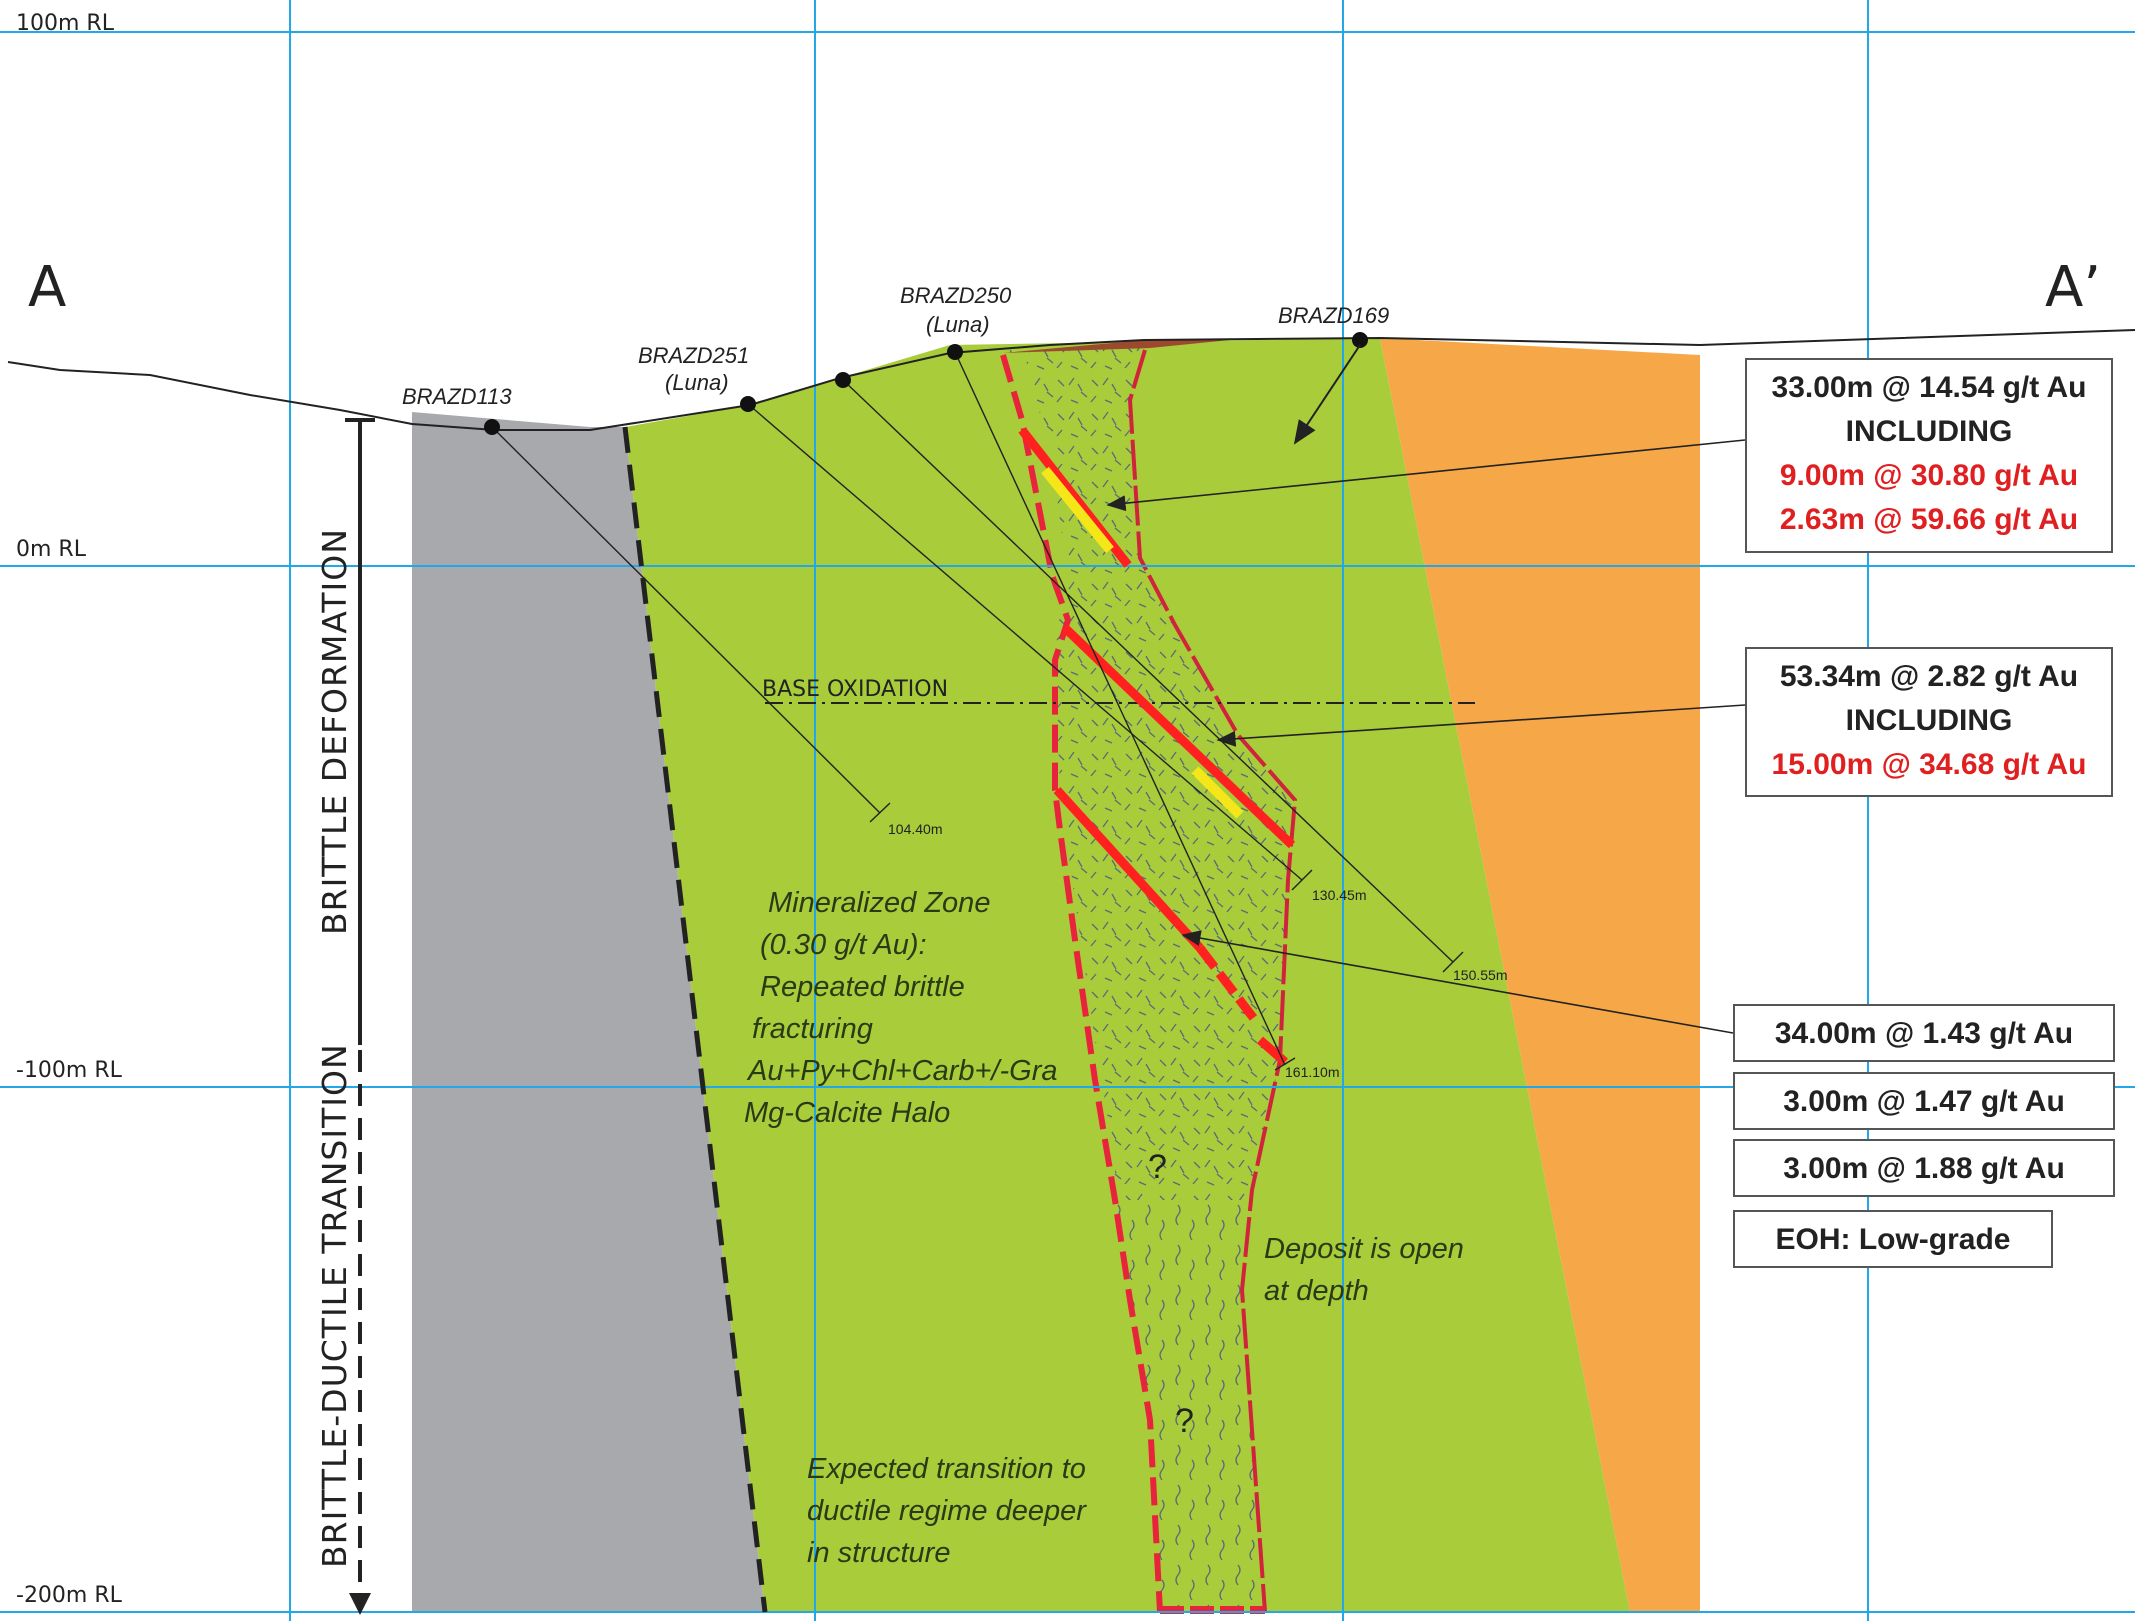 The width and height of the screenshot is (2135, 1621). I want to click on hole-brazd113: BRAZD113, so click(457, 396).